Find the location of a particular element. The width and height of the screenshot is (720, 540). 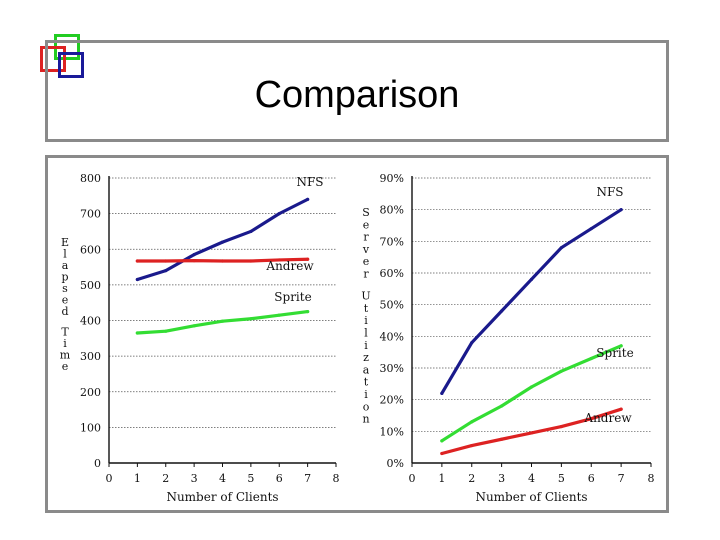

chart1-y-tick-label: 200 is located at coordinates (90, 392).